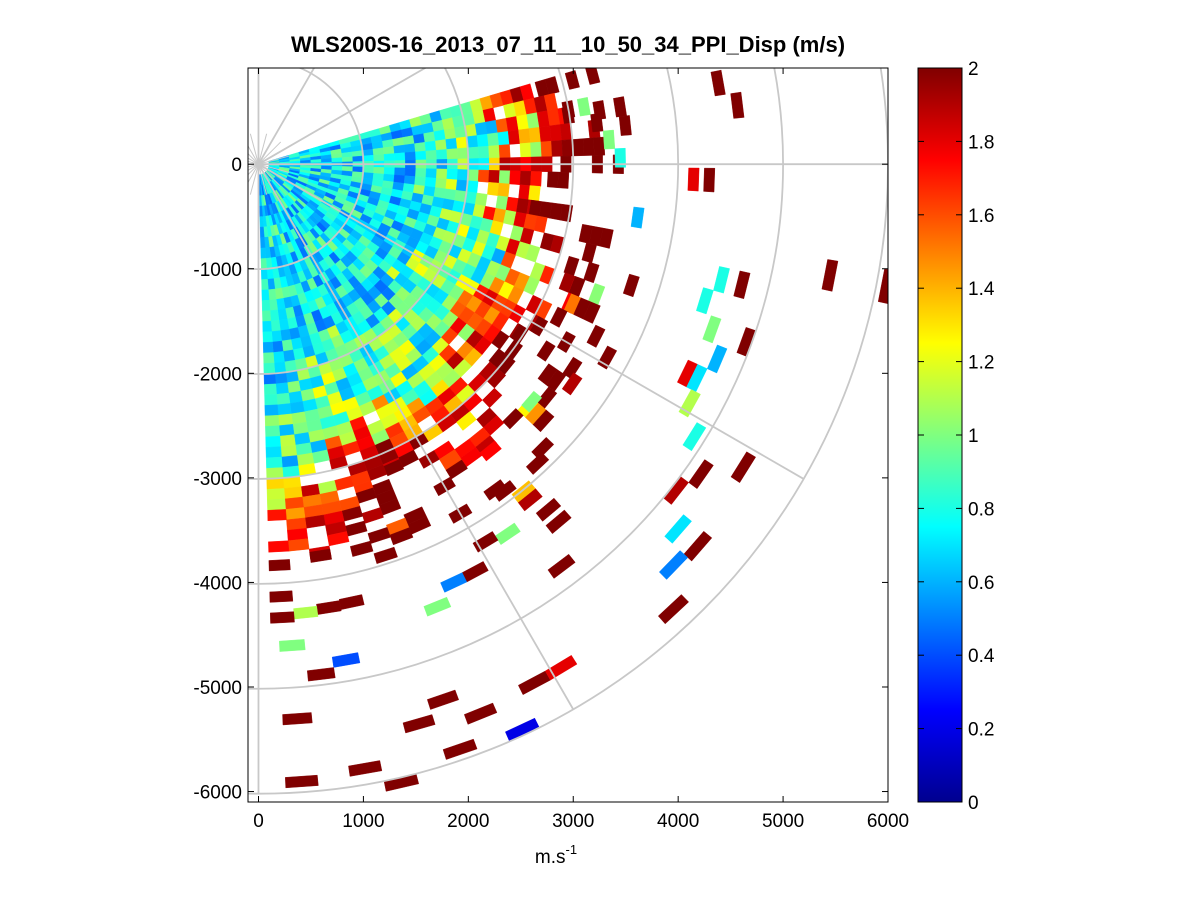 The width and height of the screenshot is (1201, 901). What do you see at coordinates (973, 803) in the screenshot?
I see `colorbar-tick-label: 0` at bounding box center [973, 803].